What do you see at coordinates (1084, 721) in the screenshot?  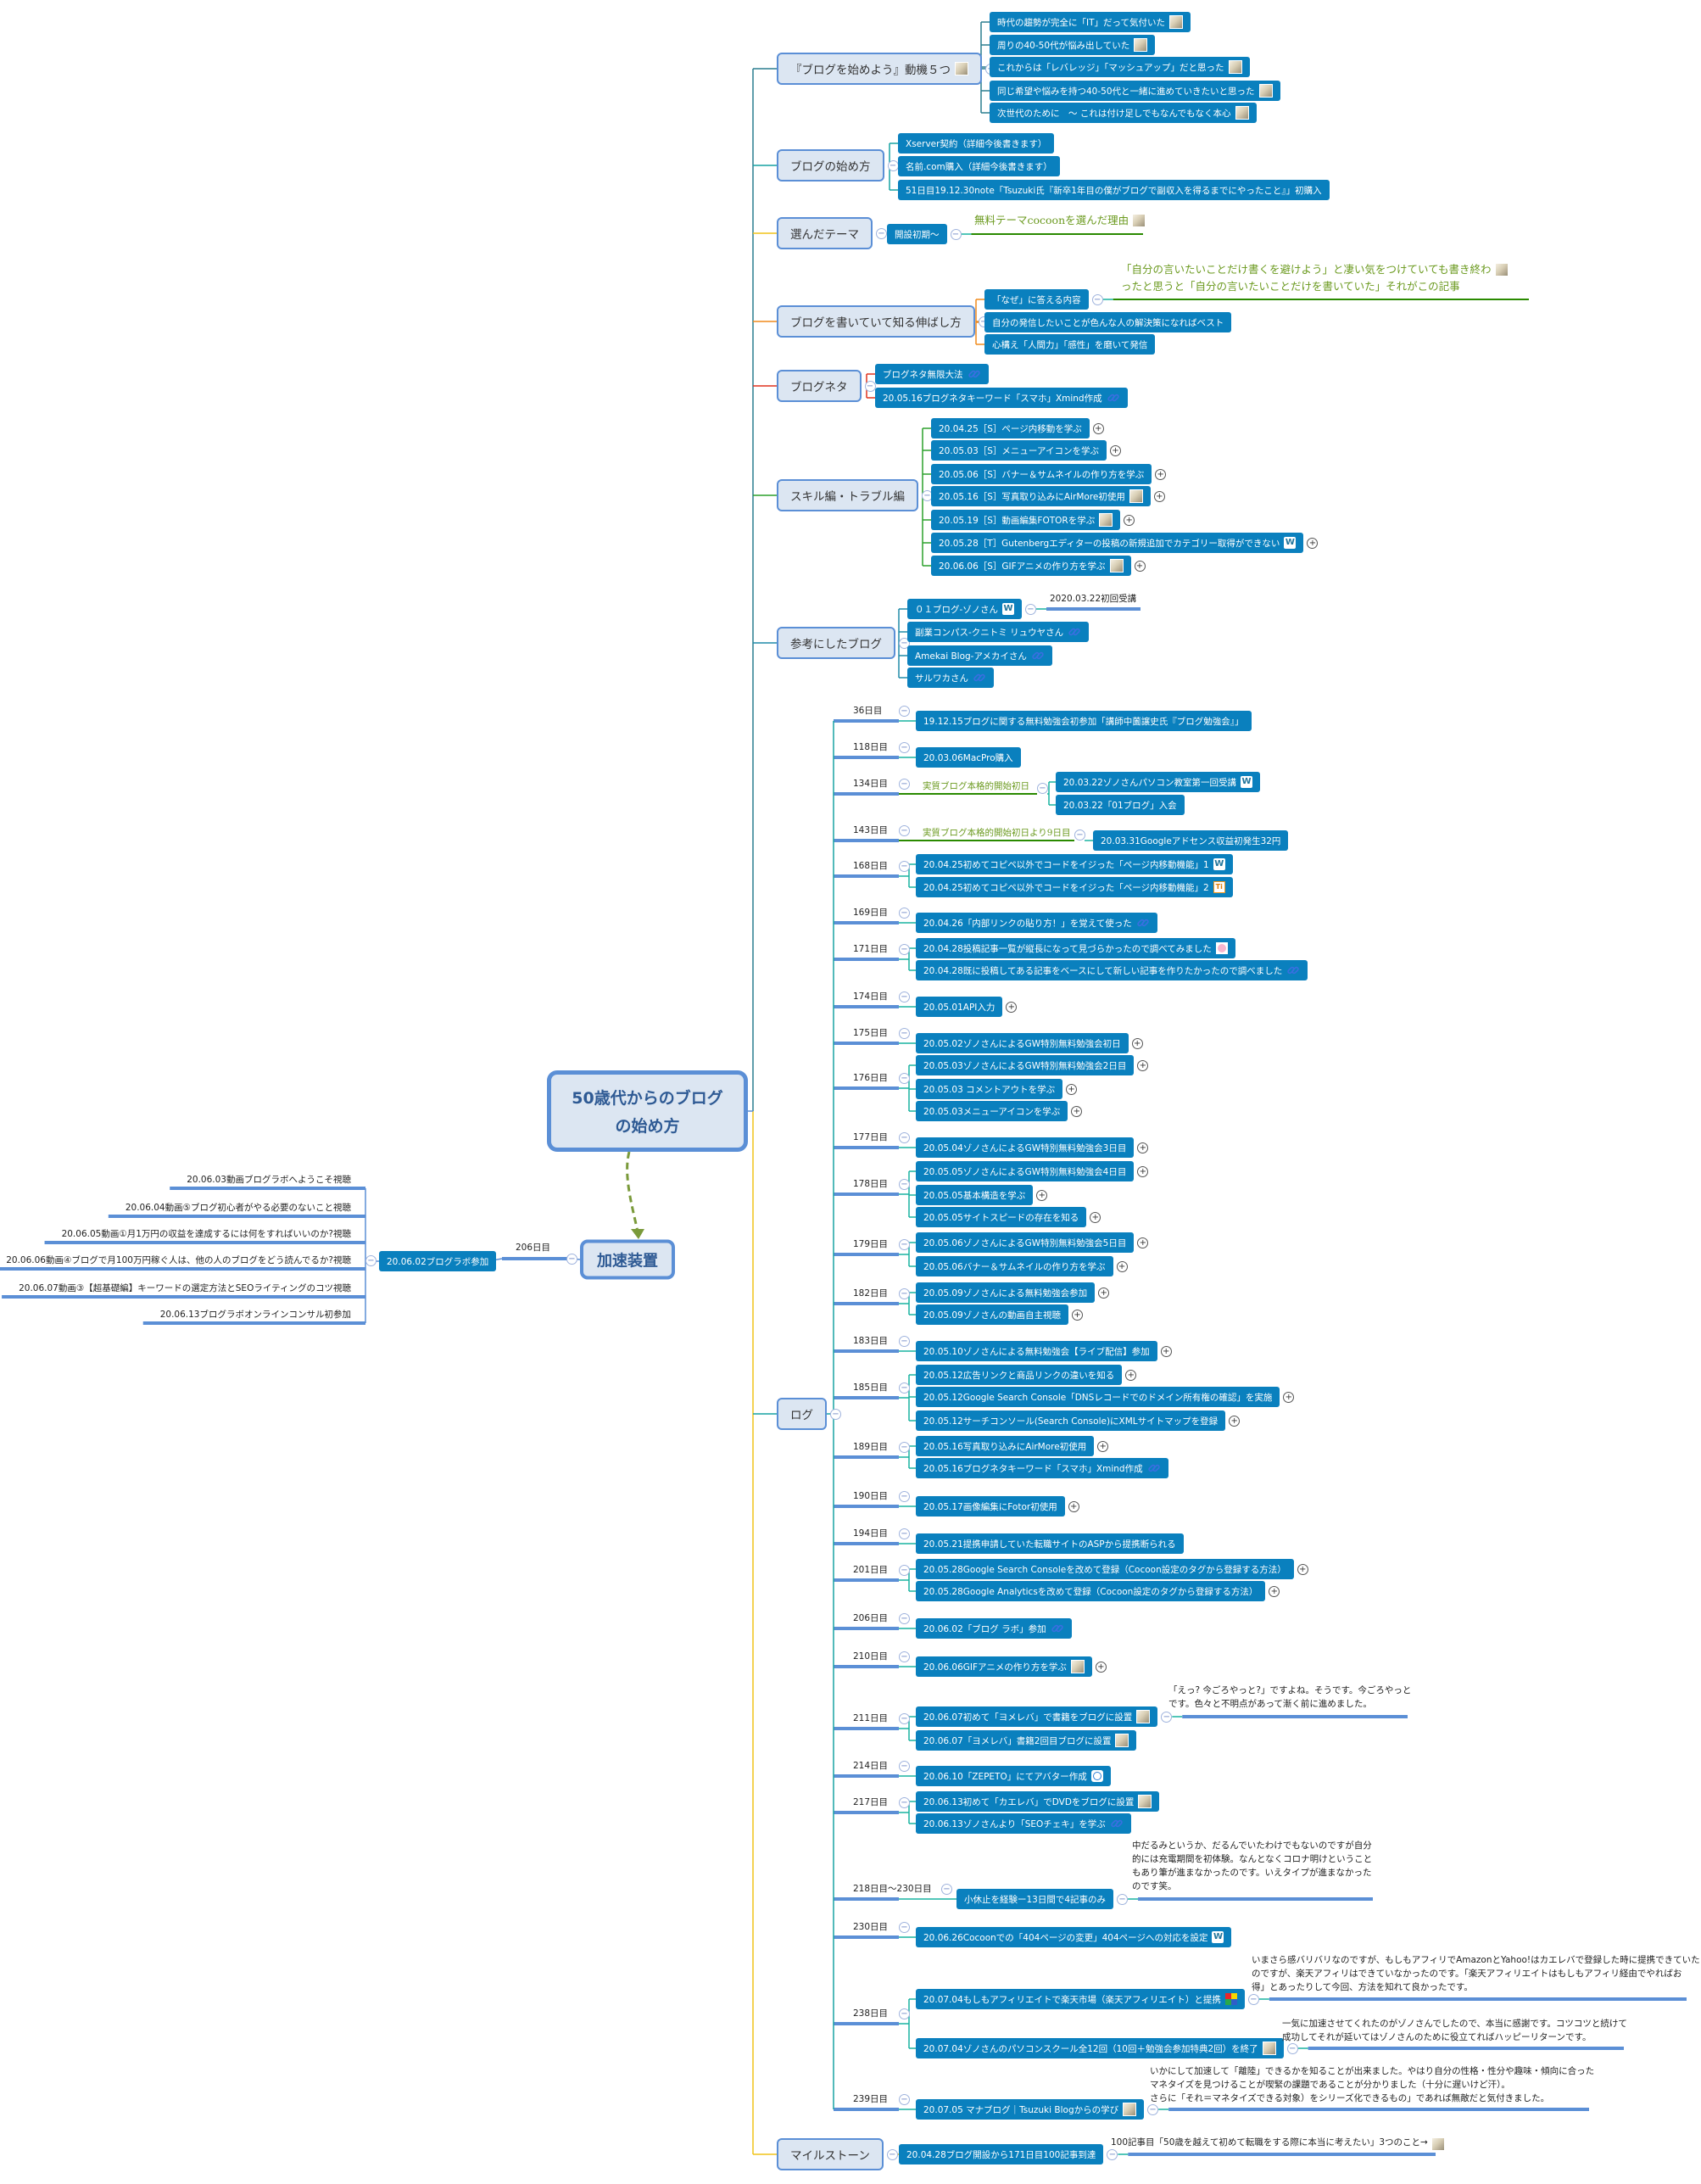 I see `log-entry-box: 19.12.15ブログに関する無料勉強会初参加「講師中薗譲史氏『ブログ勉強会』」` at bounding box center [1084, 721].